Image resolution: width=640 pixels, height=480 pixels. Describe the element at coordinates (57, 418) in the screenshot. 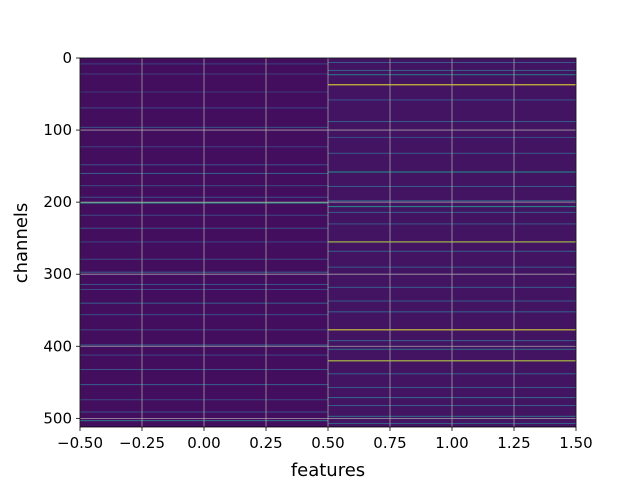

I see `y-tick-label: 500` at that location.